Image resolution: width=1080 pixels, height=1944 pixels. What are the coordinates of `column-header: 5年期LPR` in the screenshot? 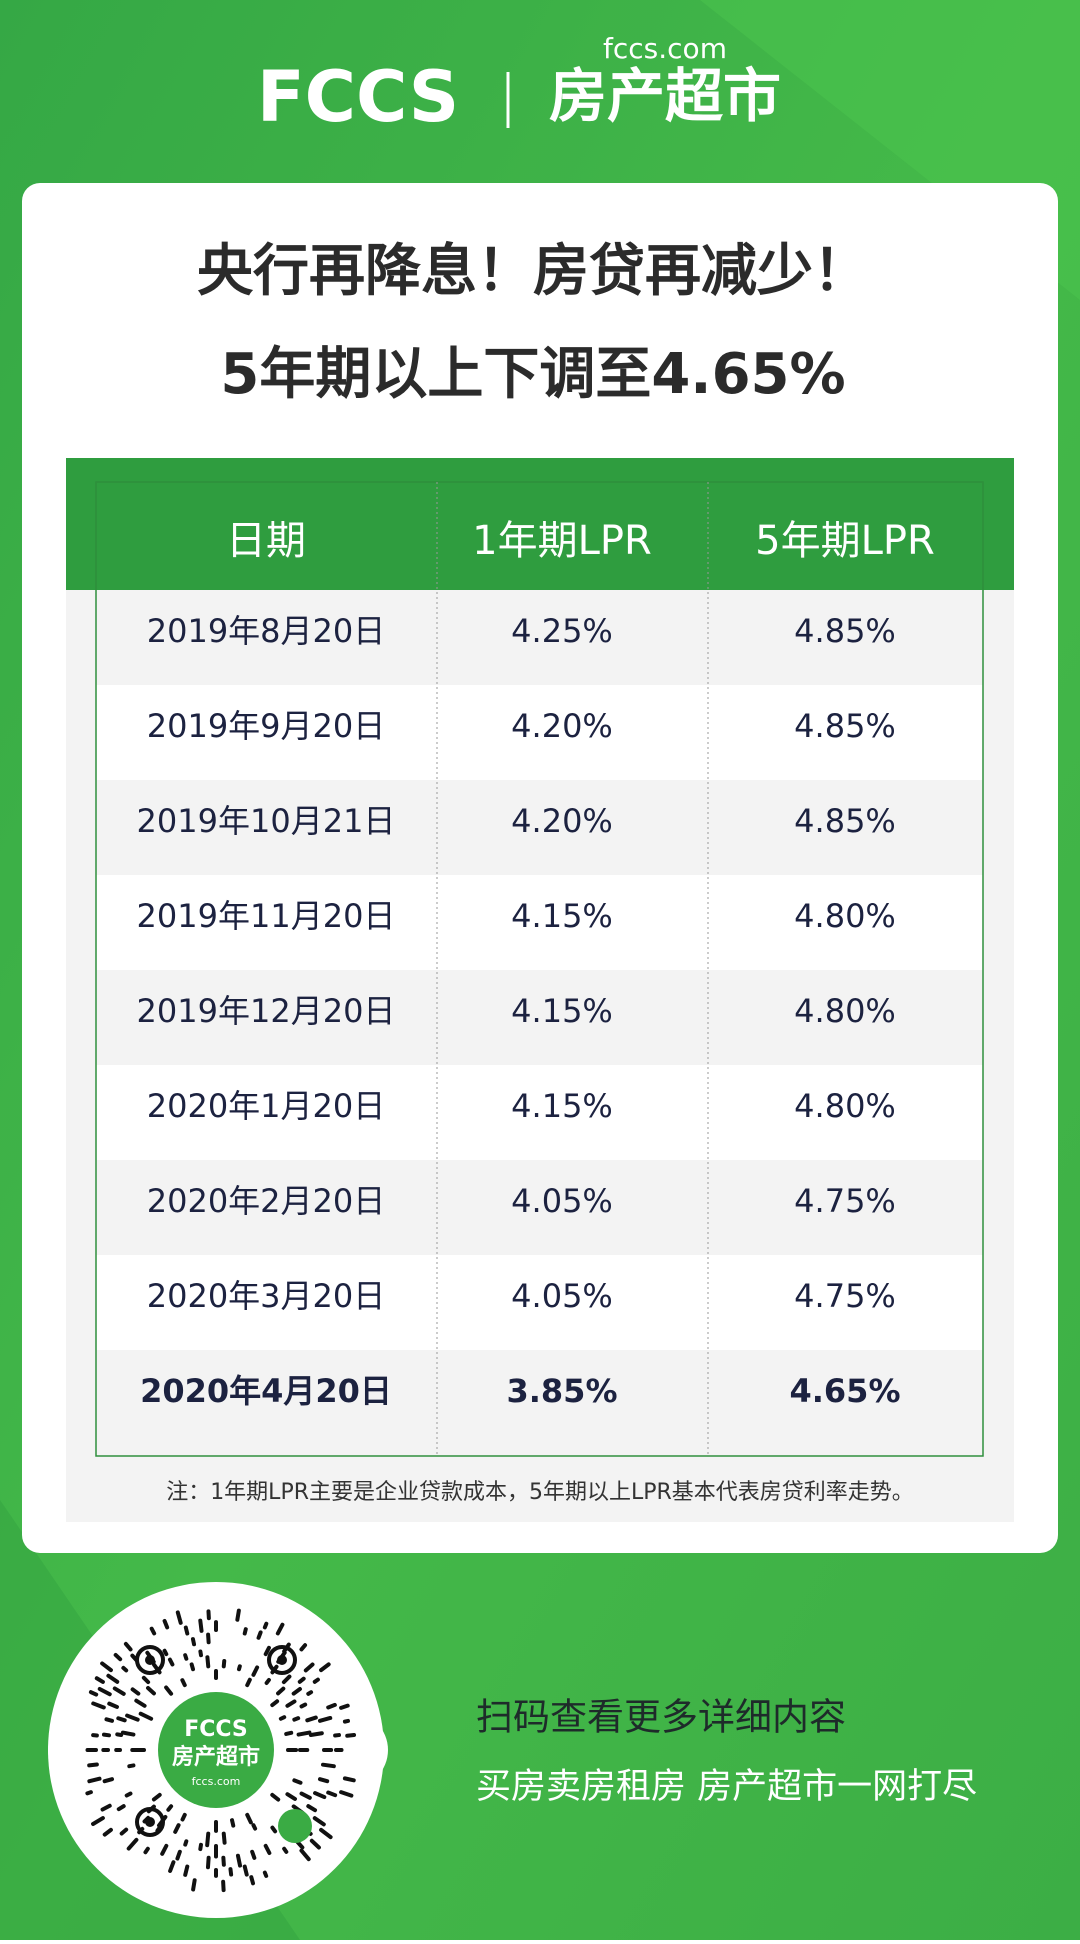 It's located at (845, 541).